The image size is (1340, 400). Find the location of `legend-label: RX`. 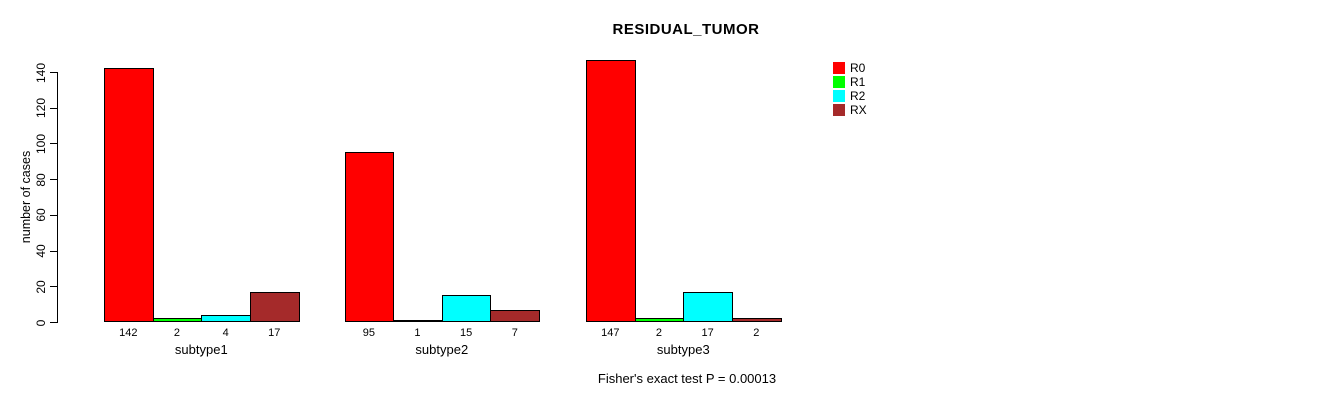

legend-label: RX is located at coordinates (858, 110).